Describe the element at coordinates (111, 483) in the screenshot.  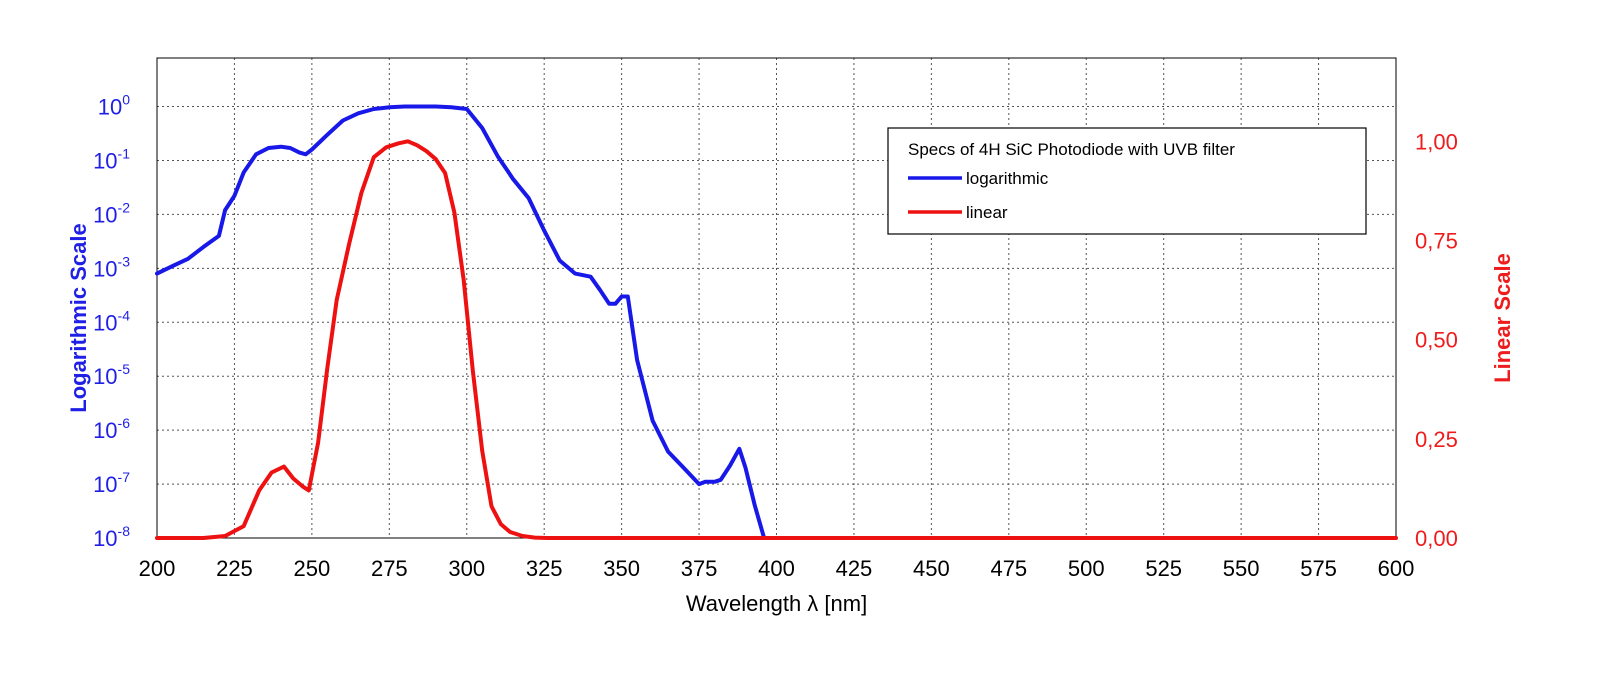
I see `left-tick-label: 10⁻⁷` at that location.